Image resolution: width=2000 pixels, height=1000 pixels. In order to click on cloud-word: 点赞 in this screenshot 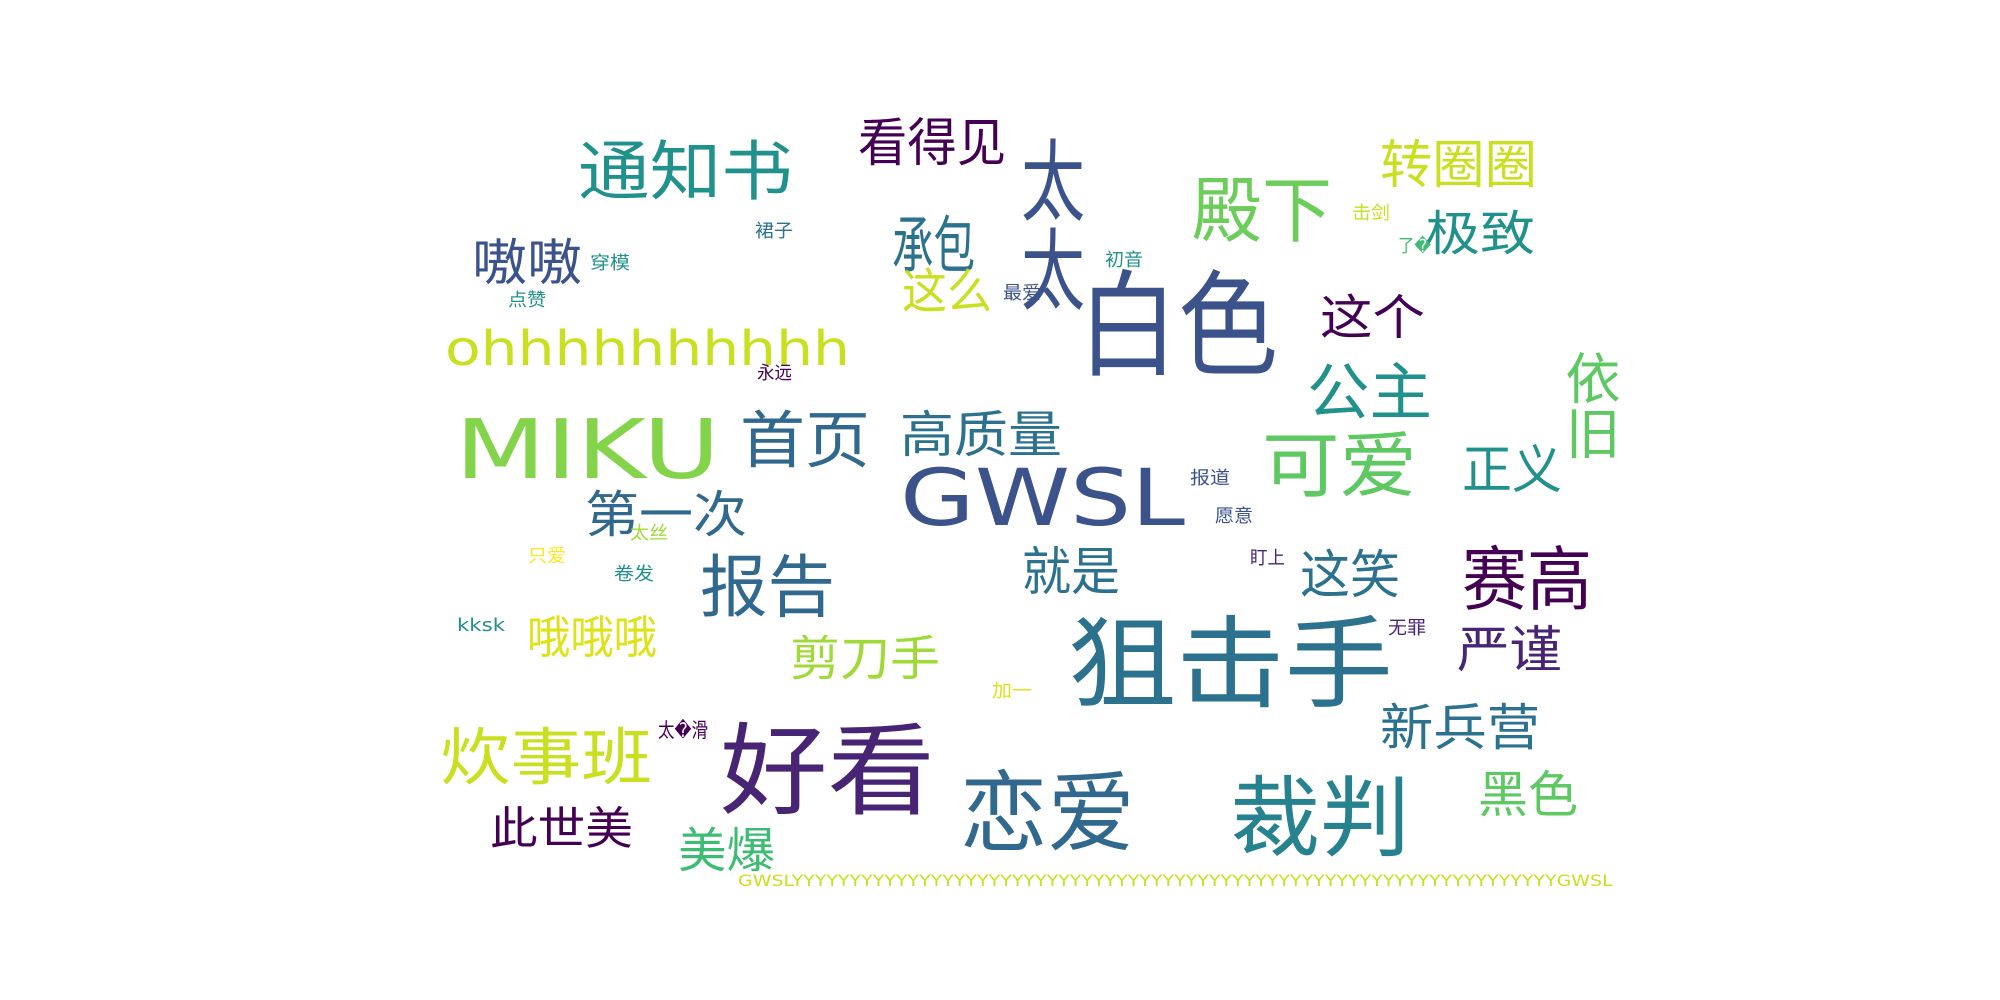, I will do `click(527, 300)`.